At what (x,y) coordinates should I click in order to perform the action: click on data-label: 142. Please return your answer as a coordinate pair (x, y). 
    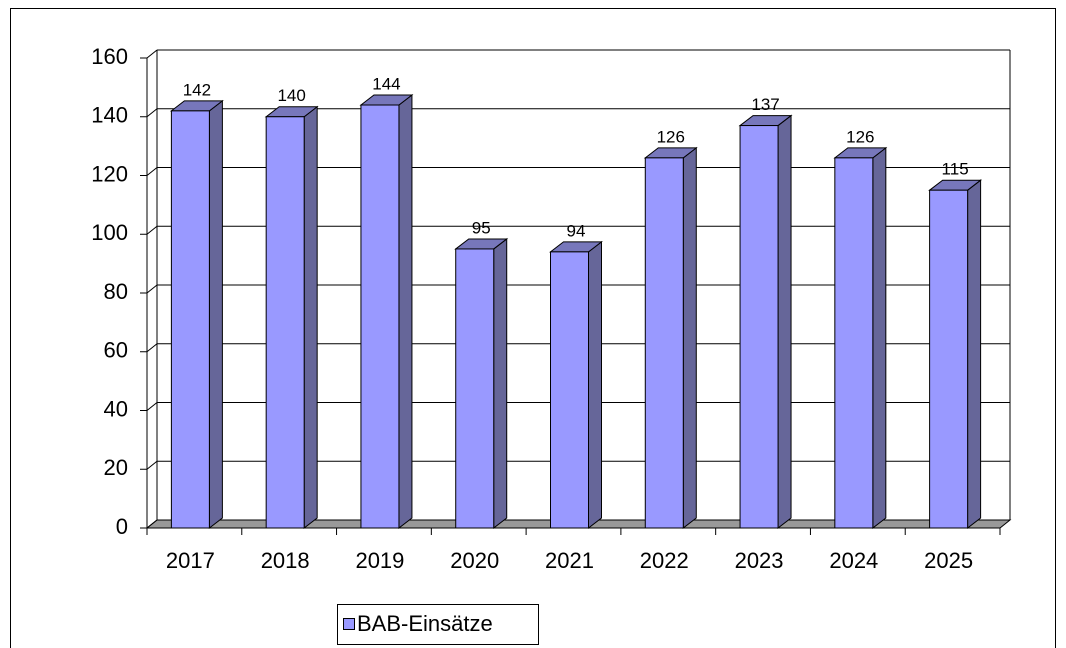
    Looking at the image, I should click on (197, 89).